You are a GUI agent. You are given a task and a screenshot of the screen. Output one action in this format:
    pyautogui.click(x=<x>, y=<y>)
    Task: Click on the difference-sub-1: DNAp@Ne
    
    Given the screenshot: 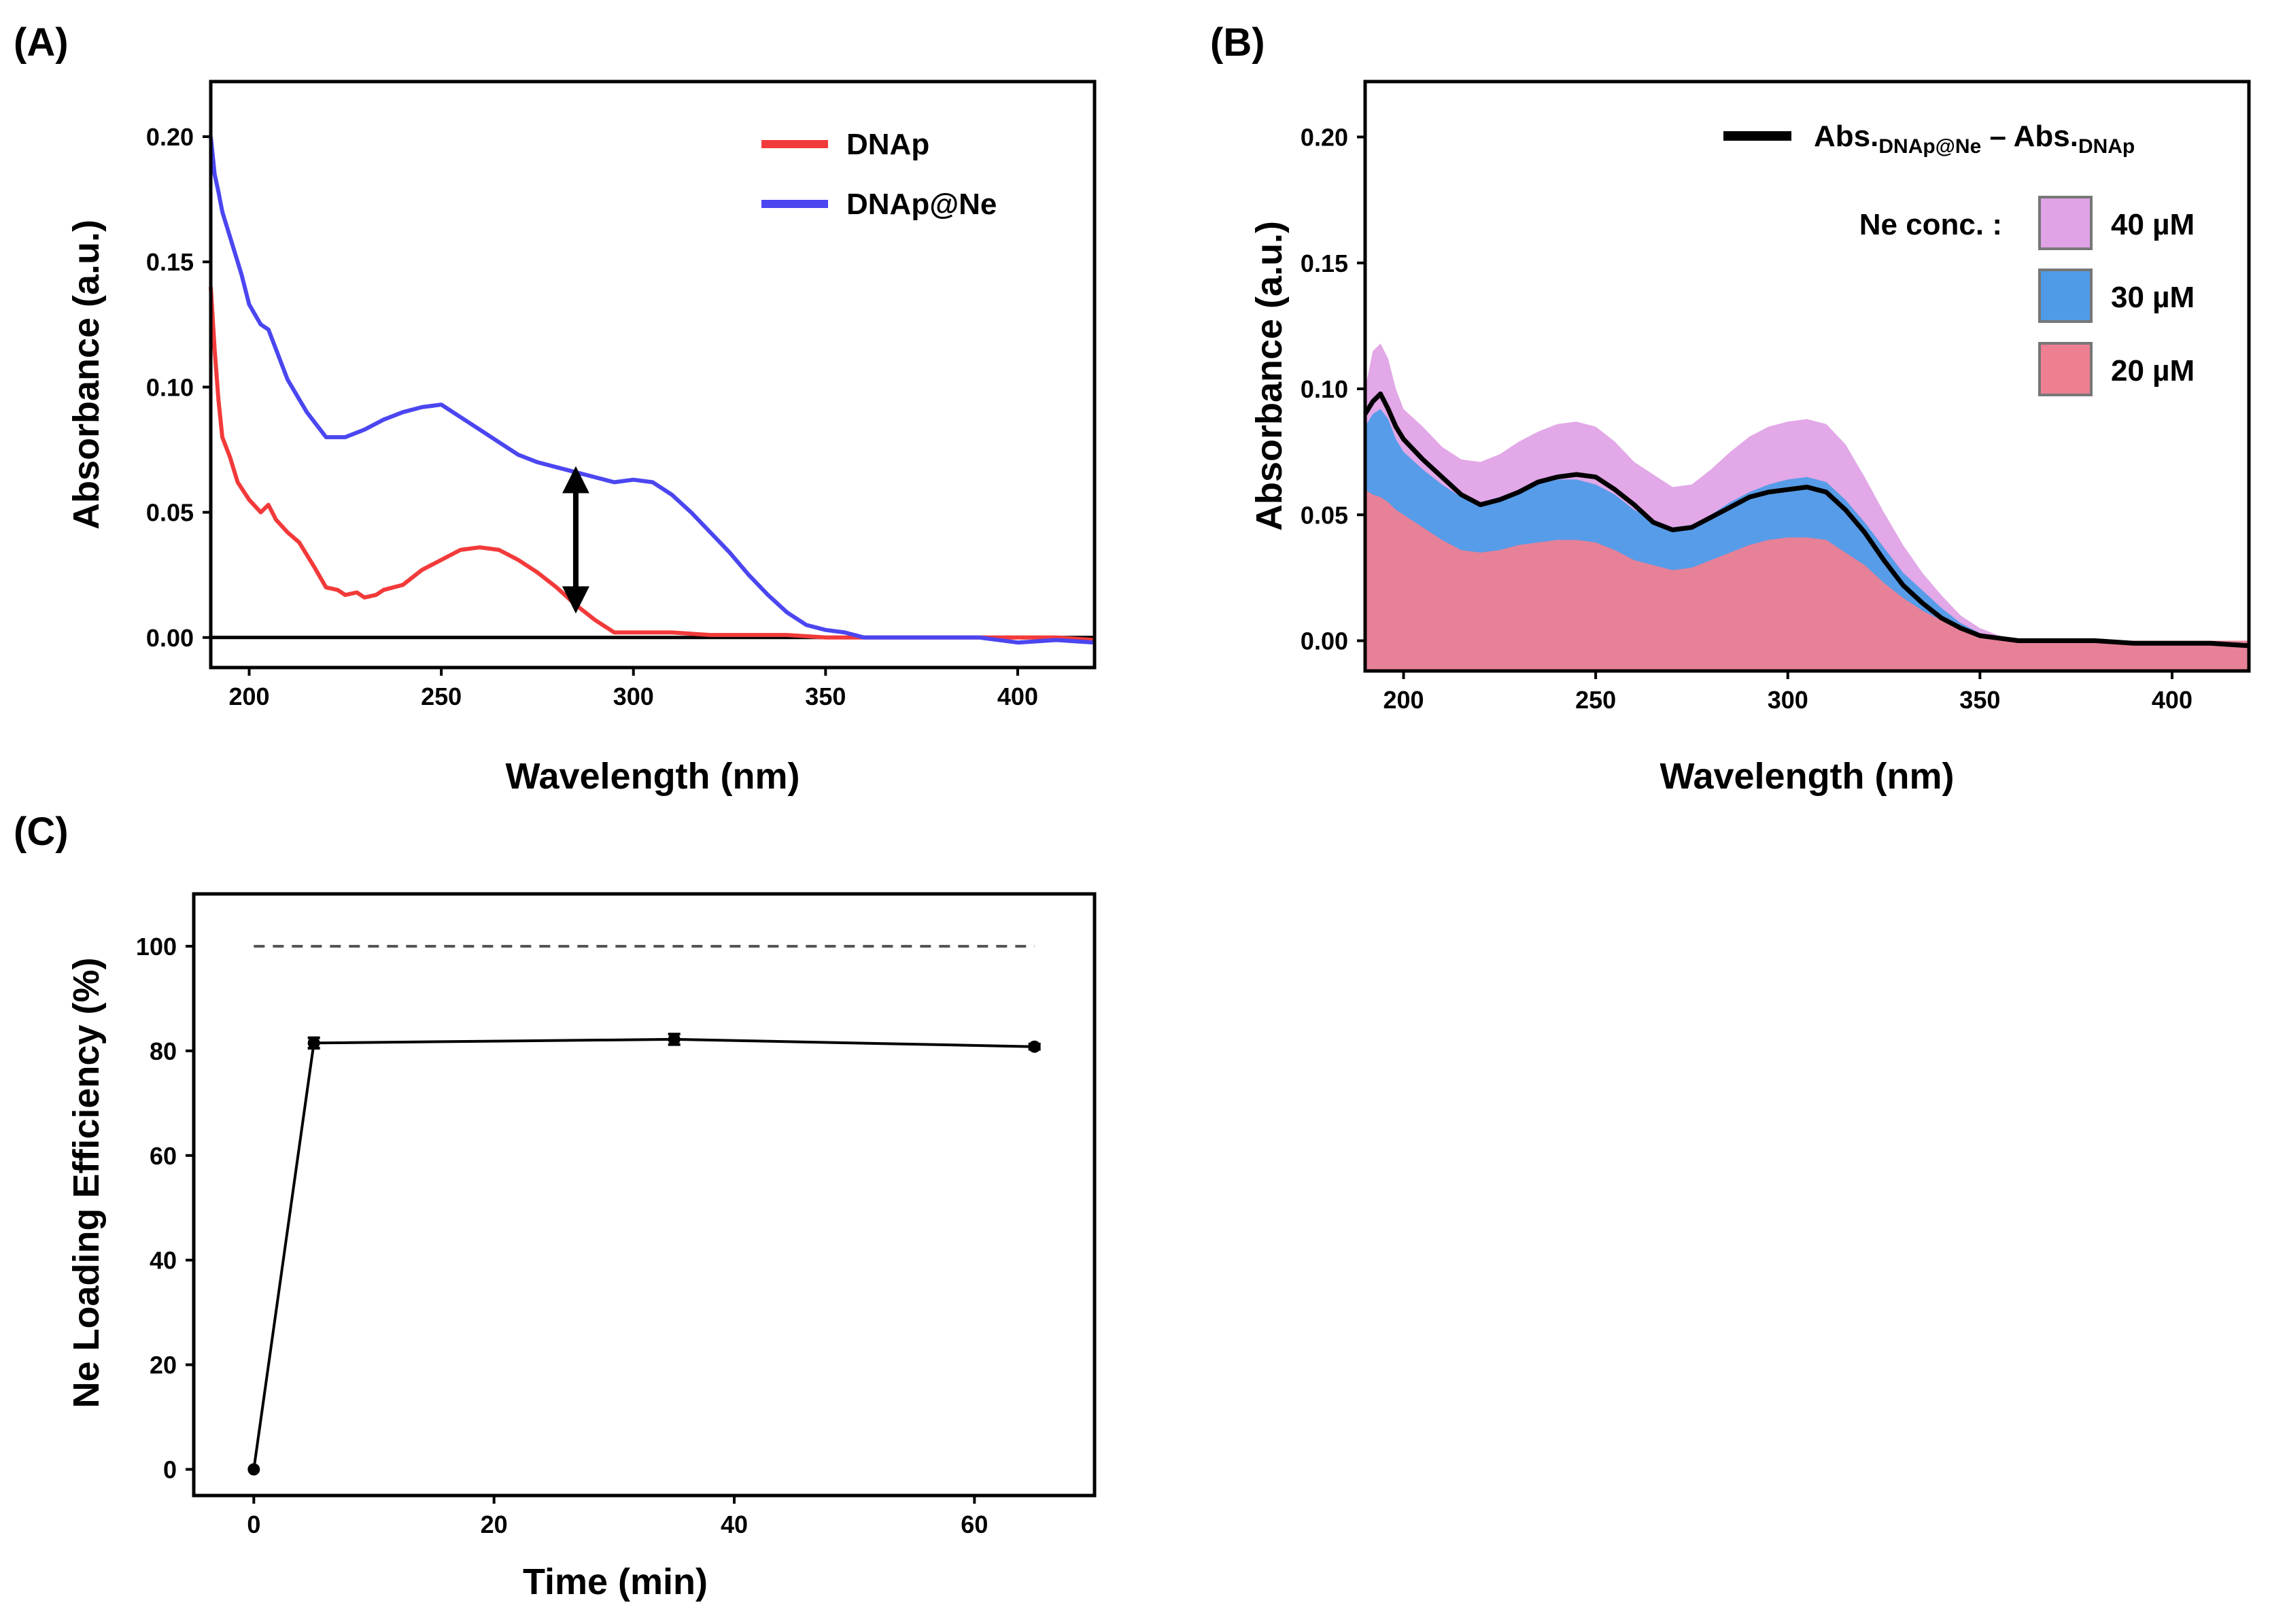 What is the action you would take?
    pyautogui.click(x=1929, y=146)
    